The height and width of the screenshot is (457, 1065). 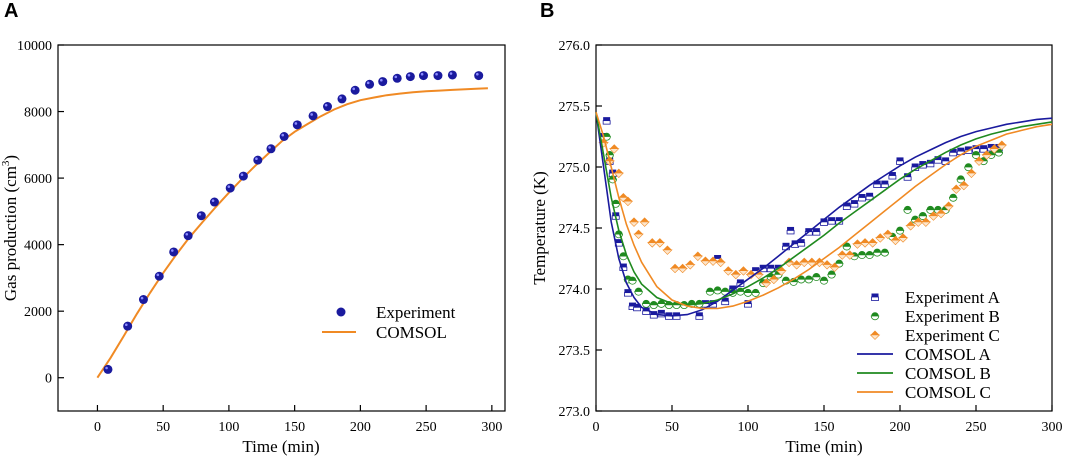 I want to click on y-tick-label: 6000, so click(x=38, y=179).